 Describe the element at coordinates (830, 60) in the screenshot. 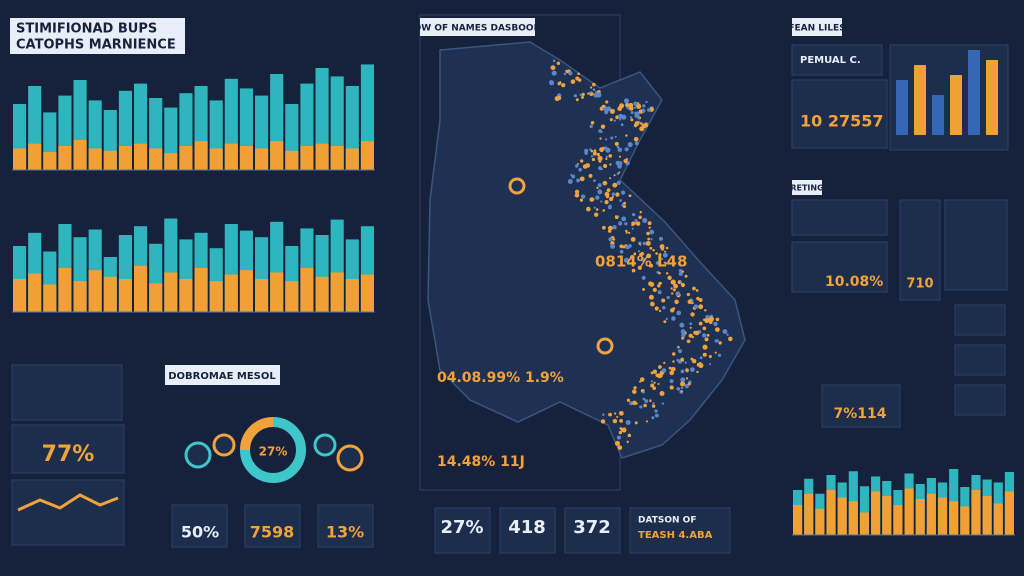

I see `panel-label: PEMUAL C.` at that location.